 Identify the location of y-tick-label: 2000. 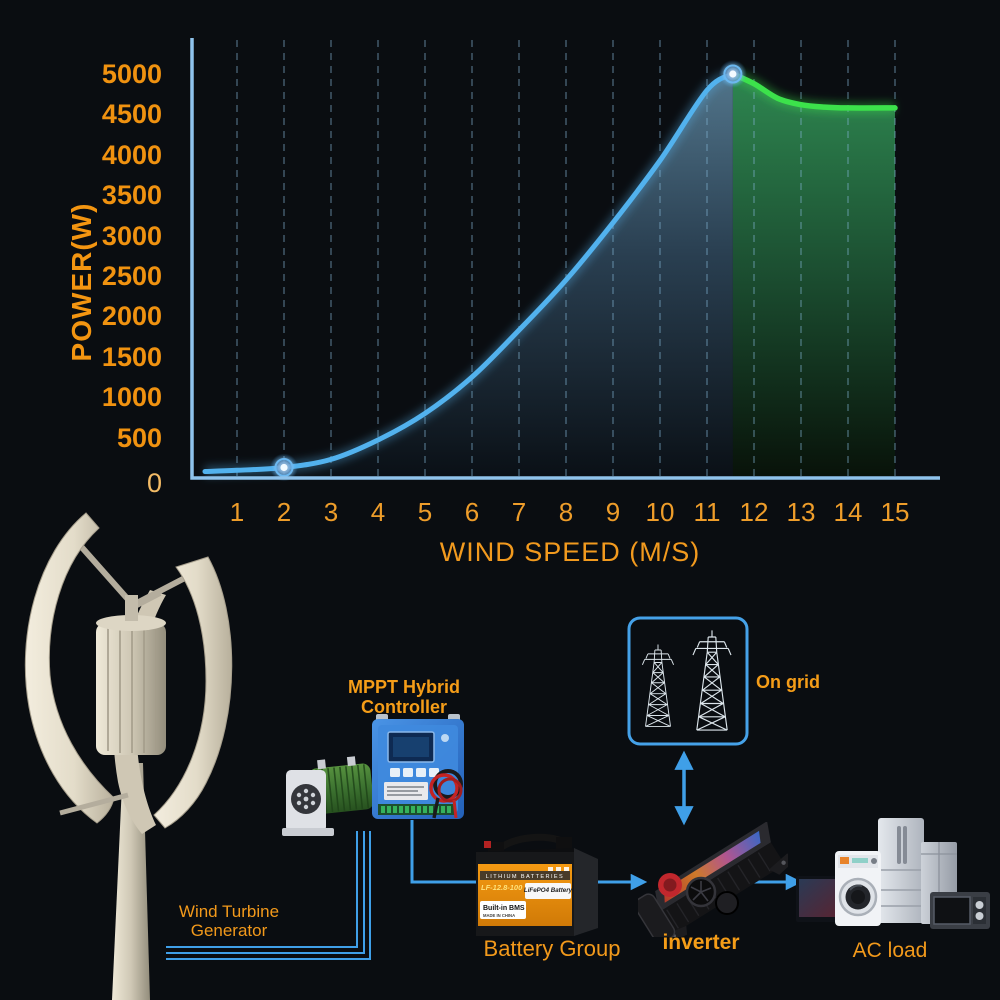
(131, 316).